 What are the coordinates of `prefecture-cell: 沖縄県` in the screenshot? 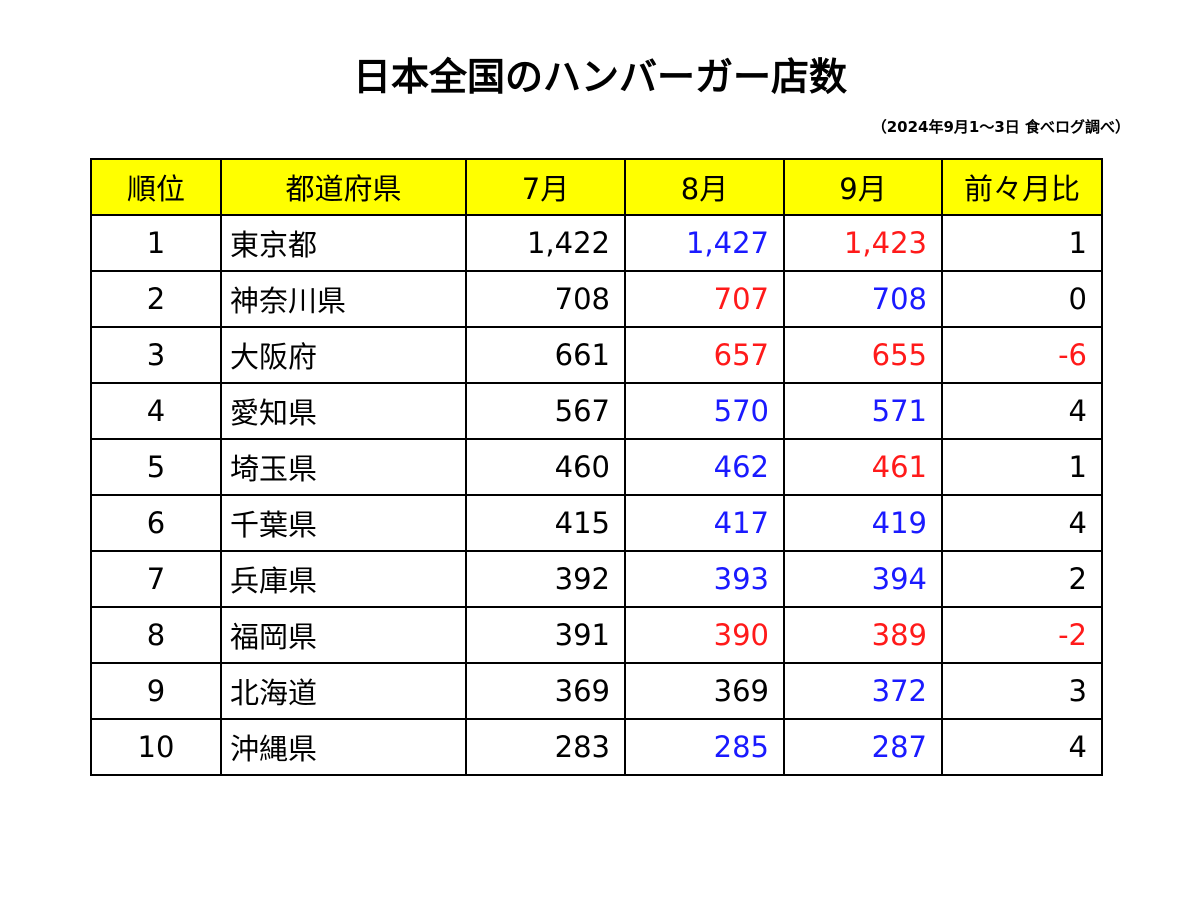 It's located at (343, 747).